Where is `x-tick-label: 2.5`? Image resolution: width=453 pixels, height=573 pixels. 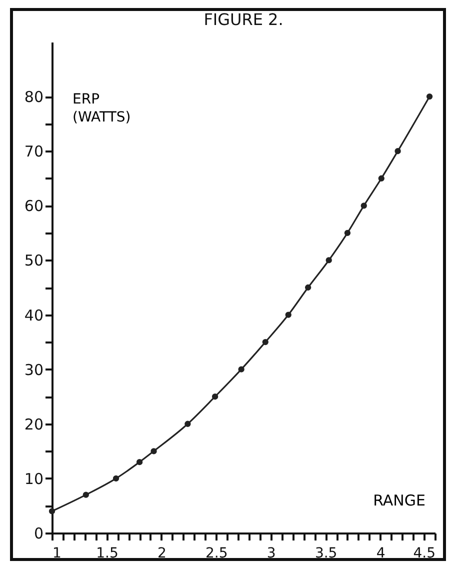
x-tick-label: 2.5 is located at coordinates (217, 554).